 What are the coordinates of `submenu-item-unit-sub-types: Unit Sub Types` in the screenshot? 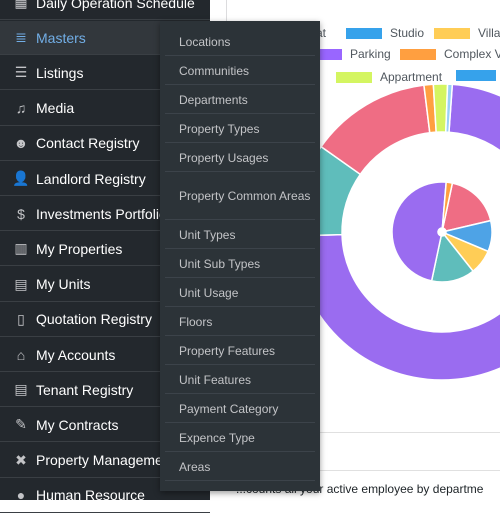 It's located at (240, 264).